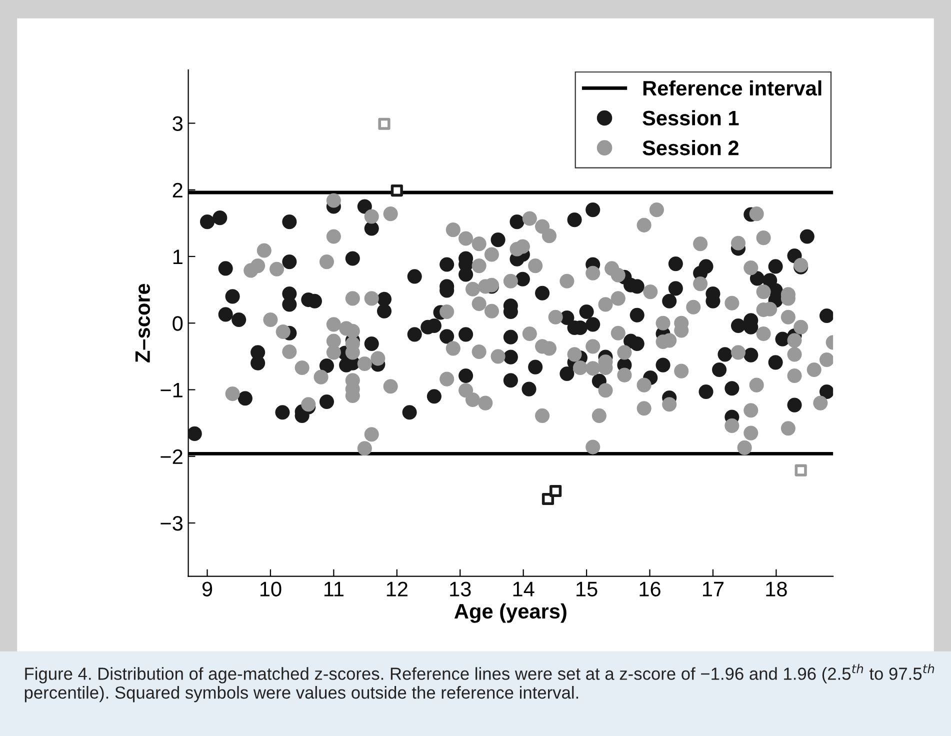  I want to click on legend-label: Reference interval, so click(732, 88).